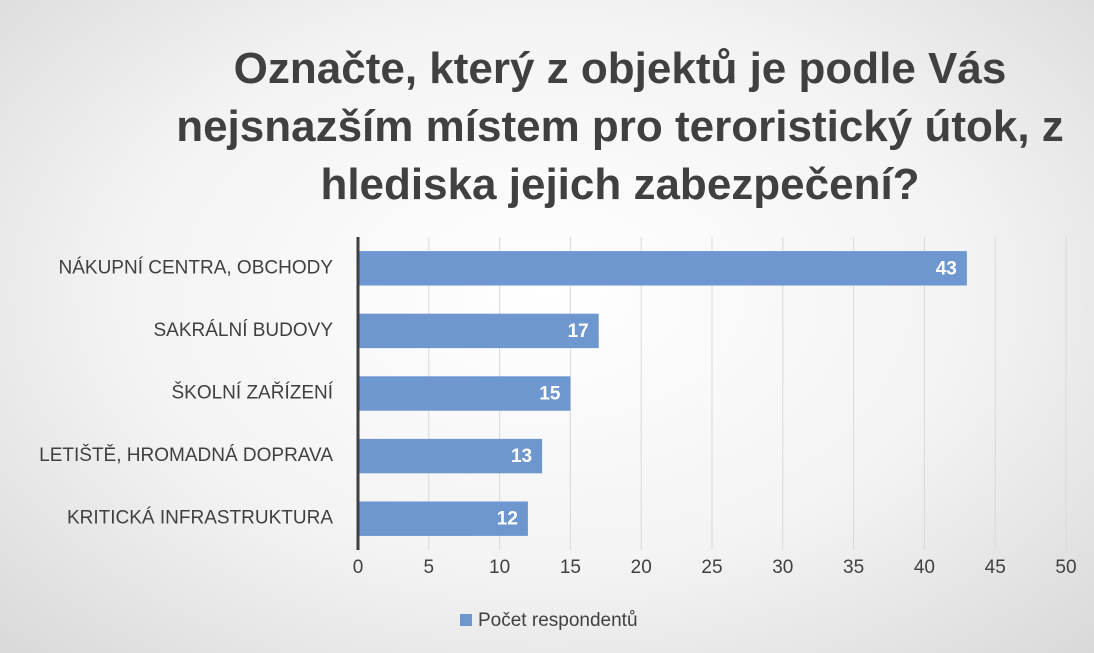 The image size is (1094, 653). Describe the element at coordinates (558, 620) in the screenshot. I see `legend-label: Počet respondentů` at that location.